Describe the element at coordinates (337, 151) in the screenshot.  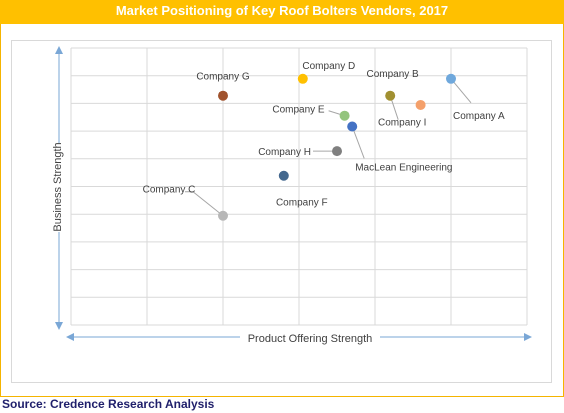
I see `point-company-h` at that location.